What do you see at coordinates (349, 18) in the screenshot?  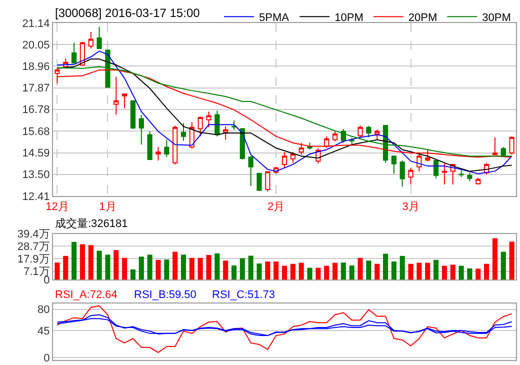 I see `legend-label: 10PM` at bounding box center [349, 18].